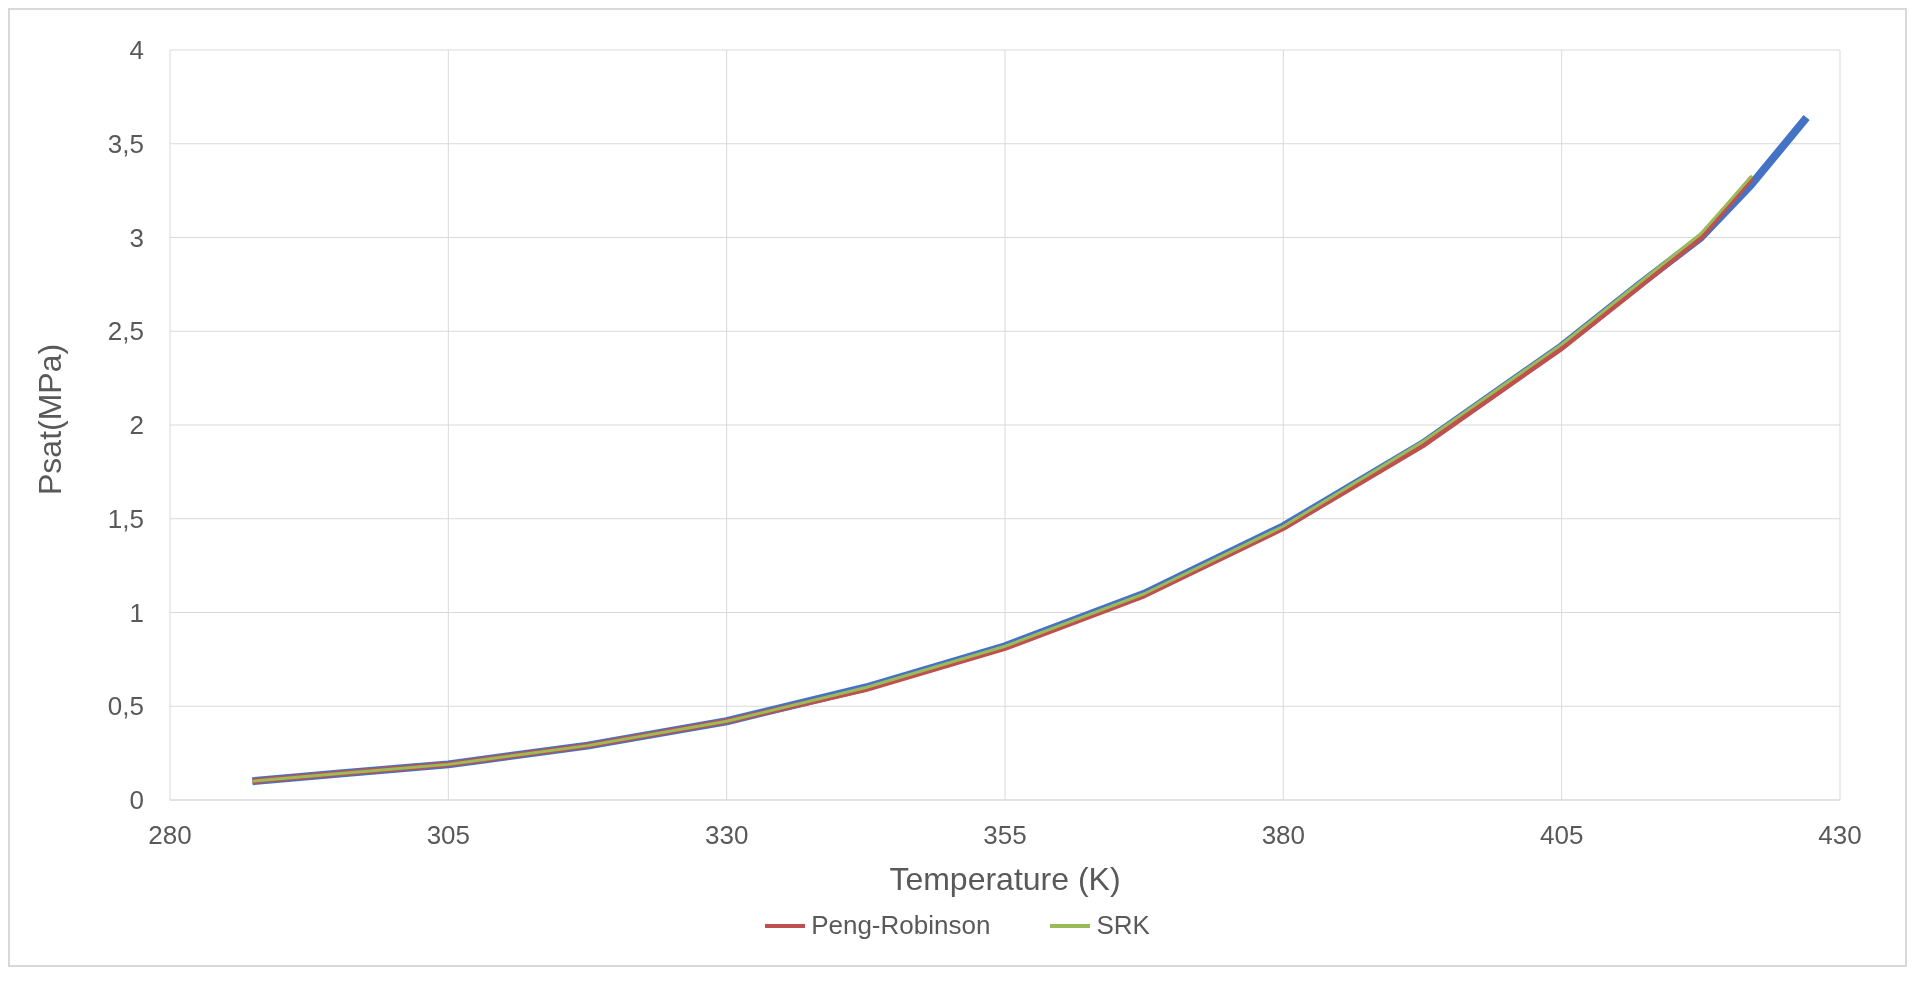 This screenshot has height=983, width=1923. What do you see at coordinates (1283, 835) in the screenshot?
I see `x-tick-label: 380` at bounding box center [1283, 835].